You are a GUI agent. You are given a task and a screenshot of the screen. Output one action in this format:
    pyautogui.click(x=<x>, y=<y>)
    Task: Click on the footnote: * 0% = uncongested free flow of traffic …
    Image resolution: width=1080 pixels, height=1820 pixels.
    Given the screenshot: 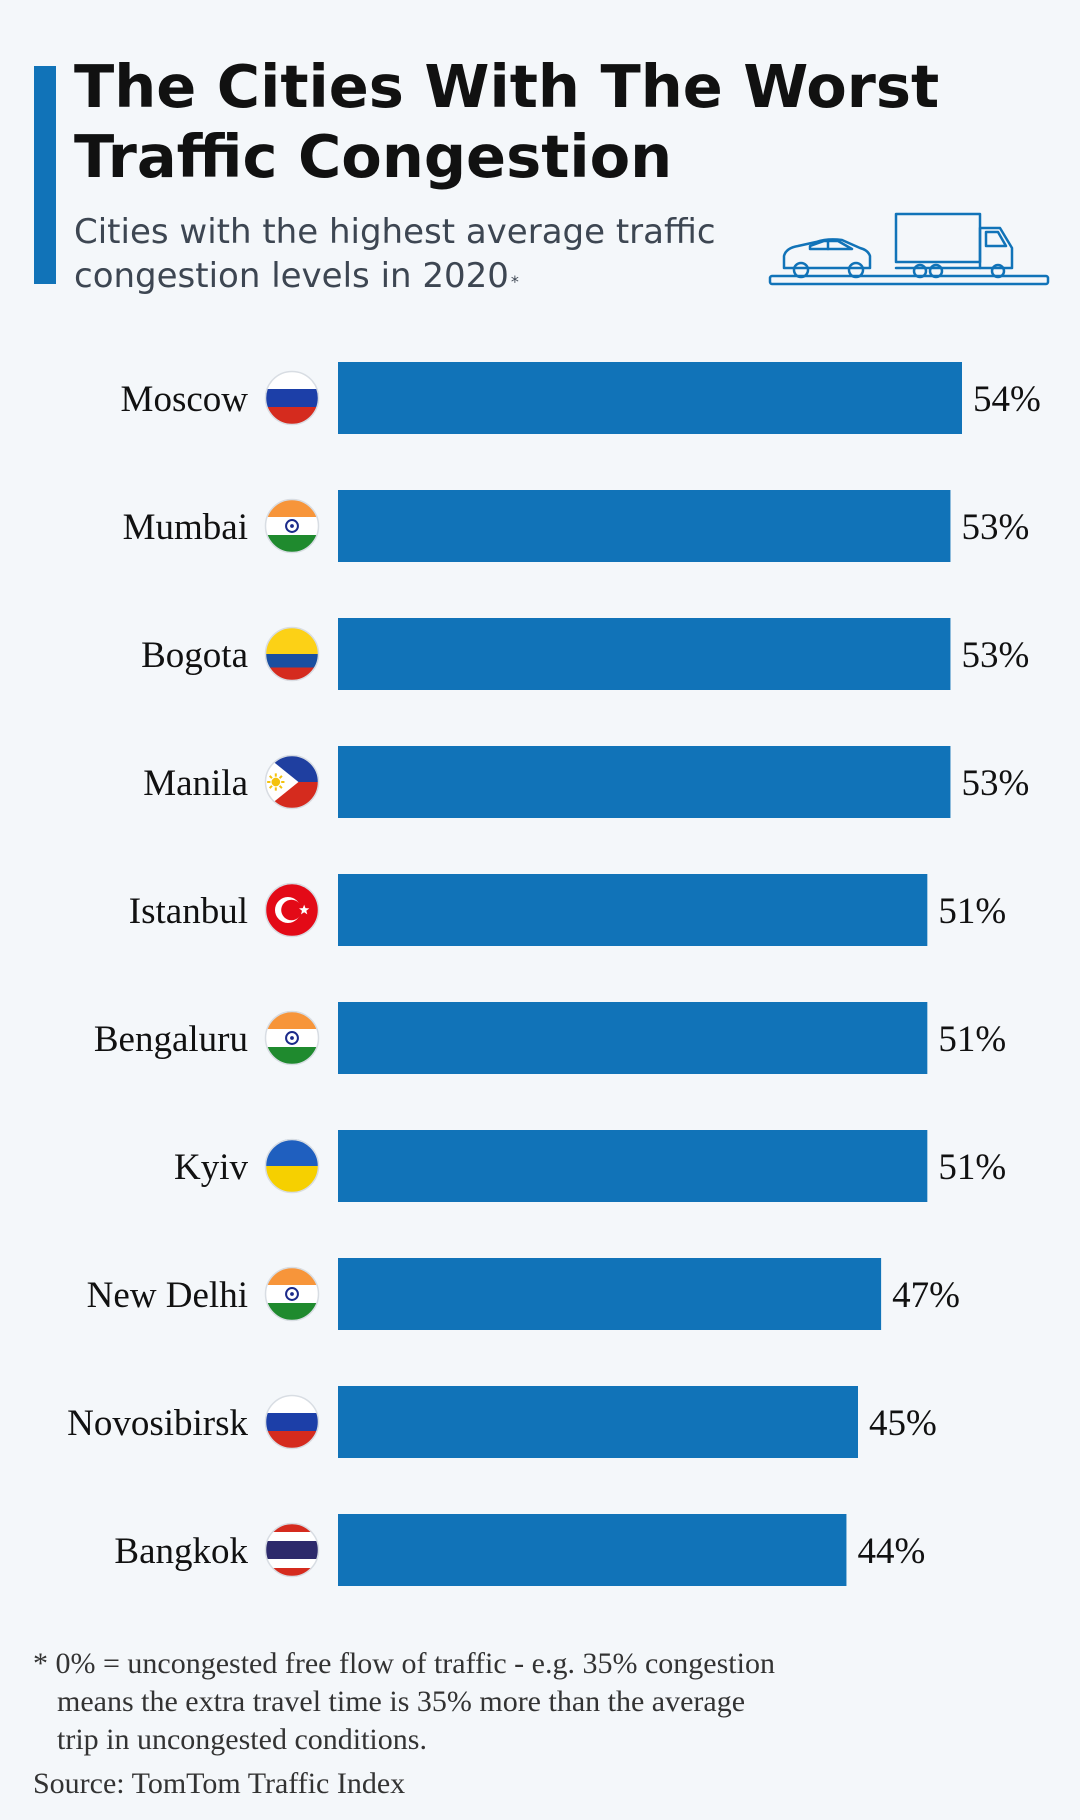 What is the action you would take?
    pyautogui.click(x=533, y=1702)
    